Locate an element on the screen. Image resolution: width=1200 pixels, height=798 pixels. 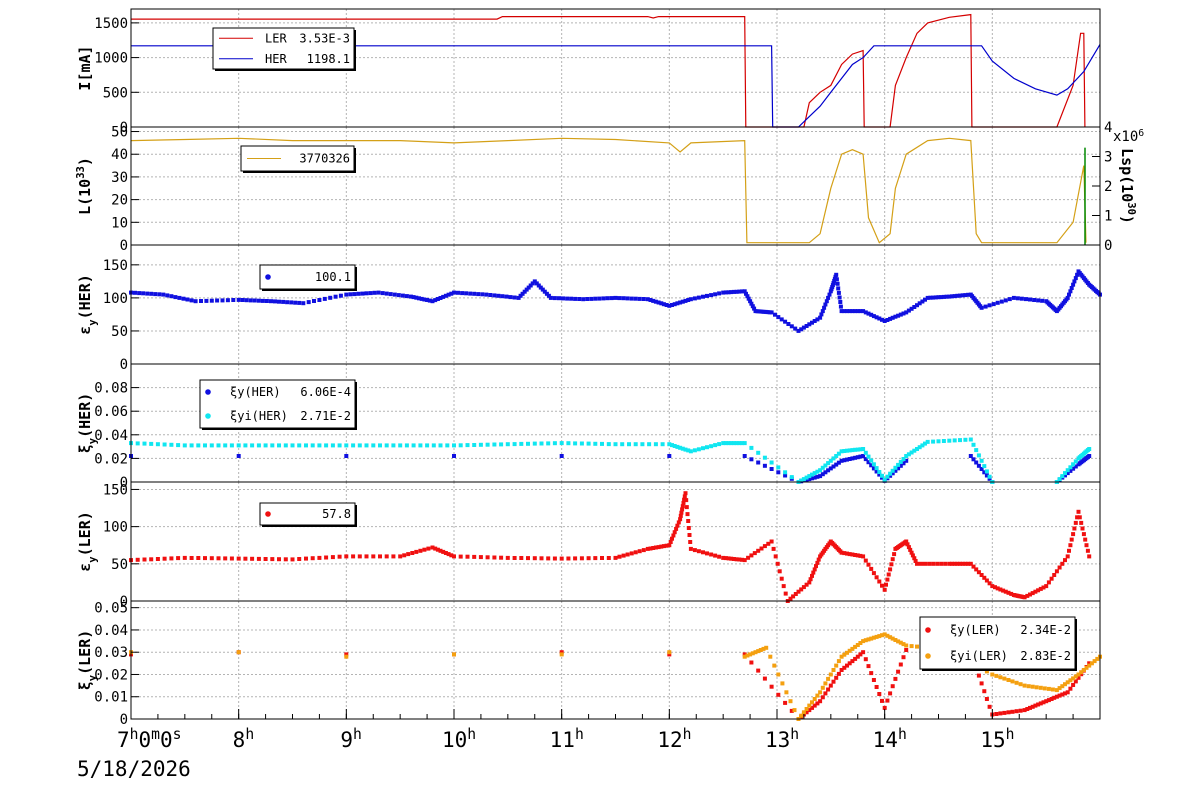
x-tick-label-part: 10 is located at coordinates (454, 740).